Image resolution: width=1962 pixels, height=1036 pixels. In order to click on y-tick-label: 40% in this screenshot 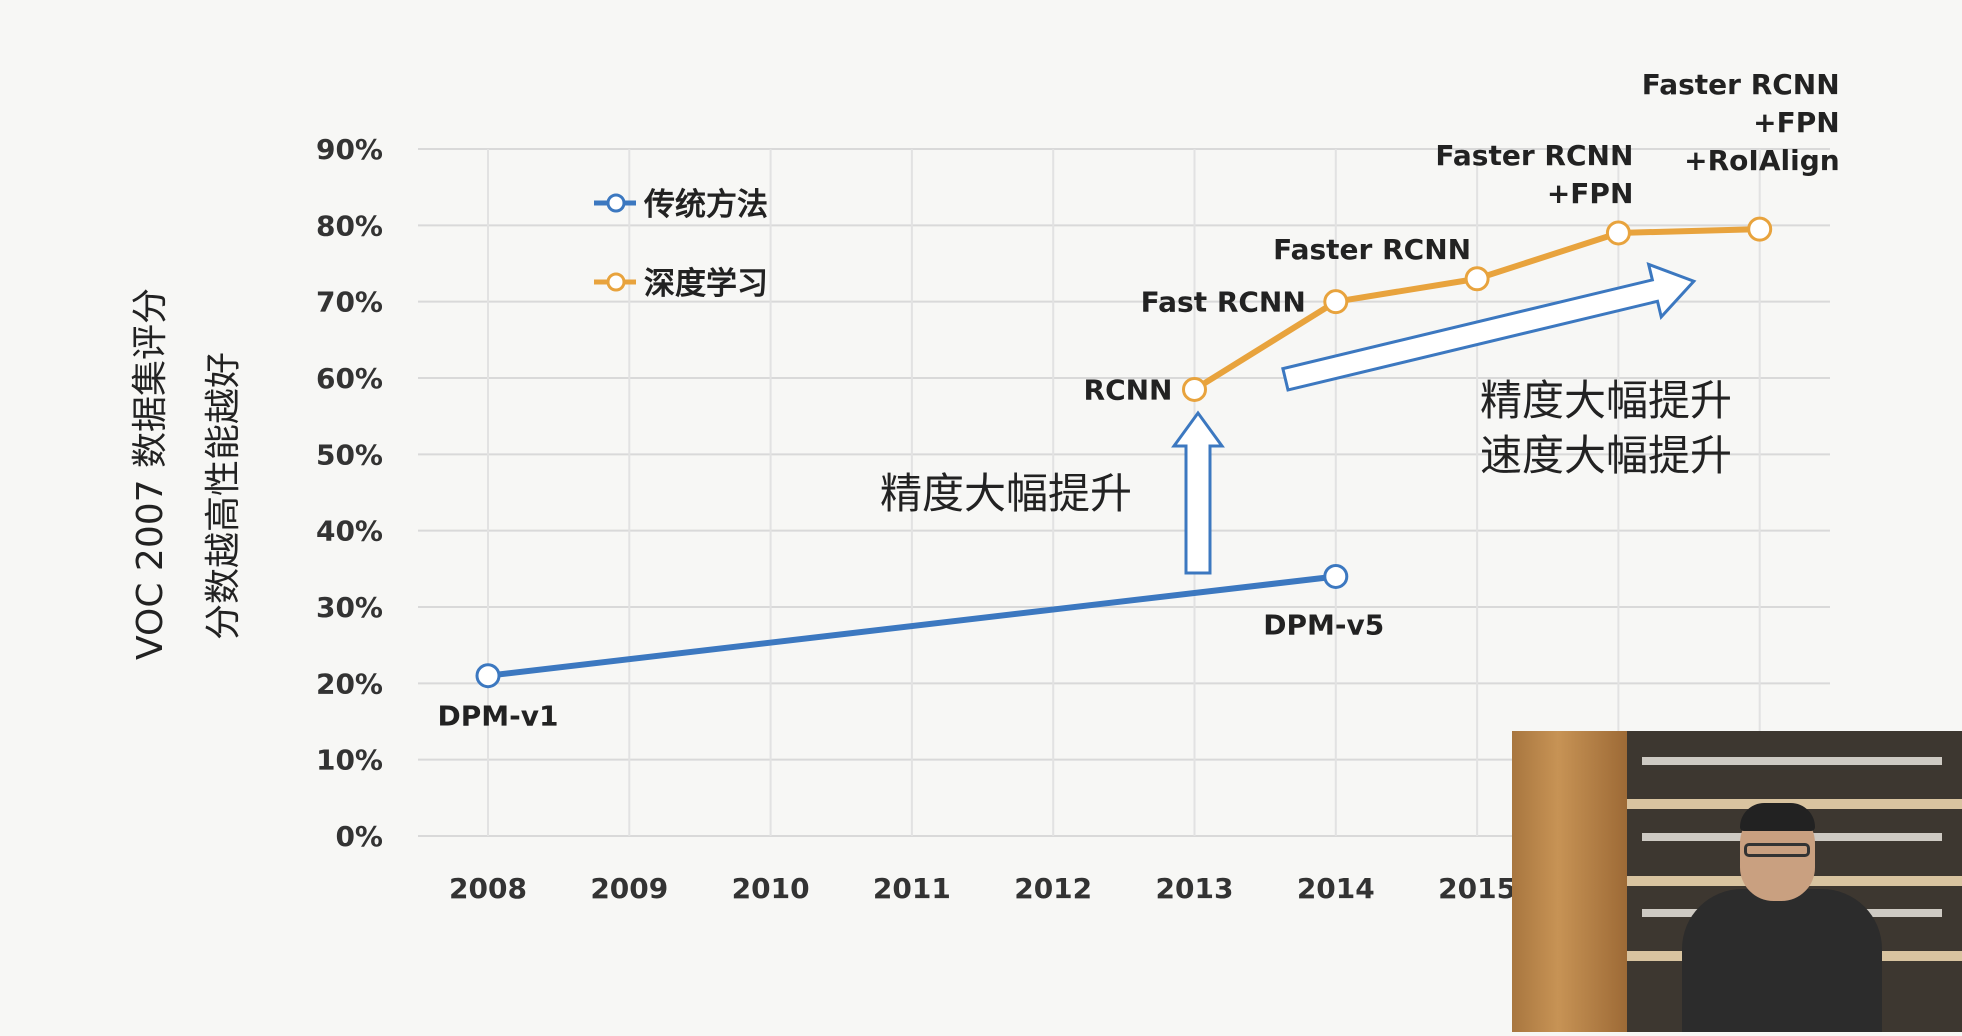, I will do `click(349, 531)`.